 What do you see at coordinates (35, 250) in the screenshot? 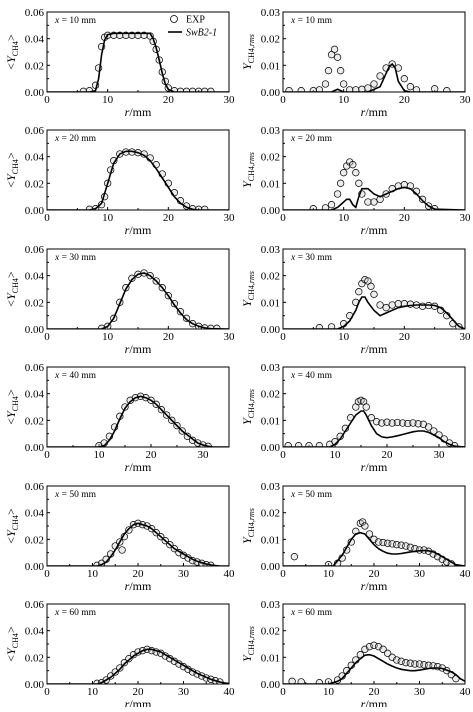
I see `y-tick-label: 0.06` at bounding box center [35, 250].